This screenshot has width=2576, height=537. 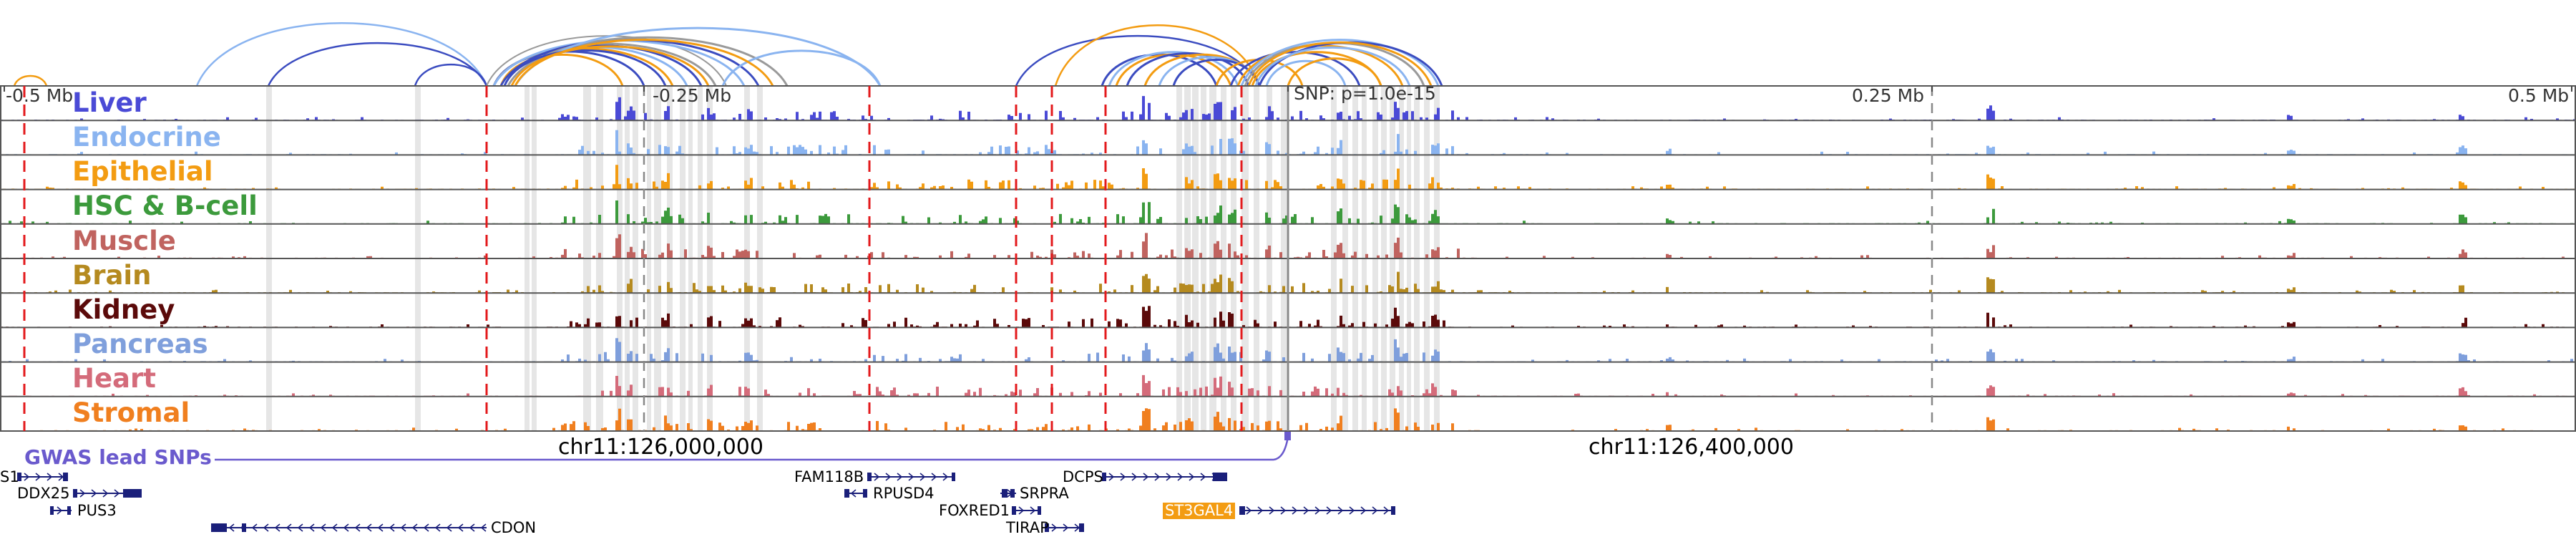 What do you see at coordinates (114, 378) in the screenshot?
I see `track-label-heart: Heart` at bounding box center [114, 378].